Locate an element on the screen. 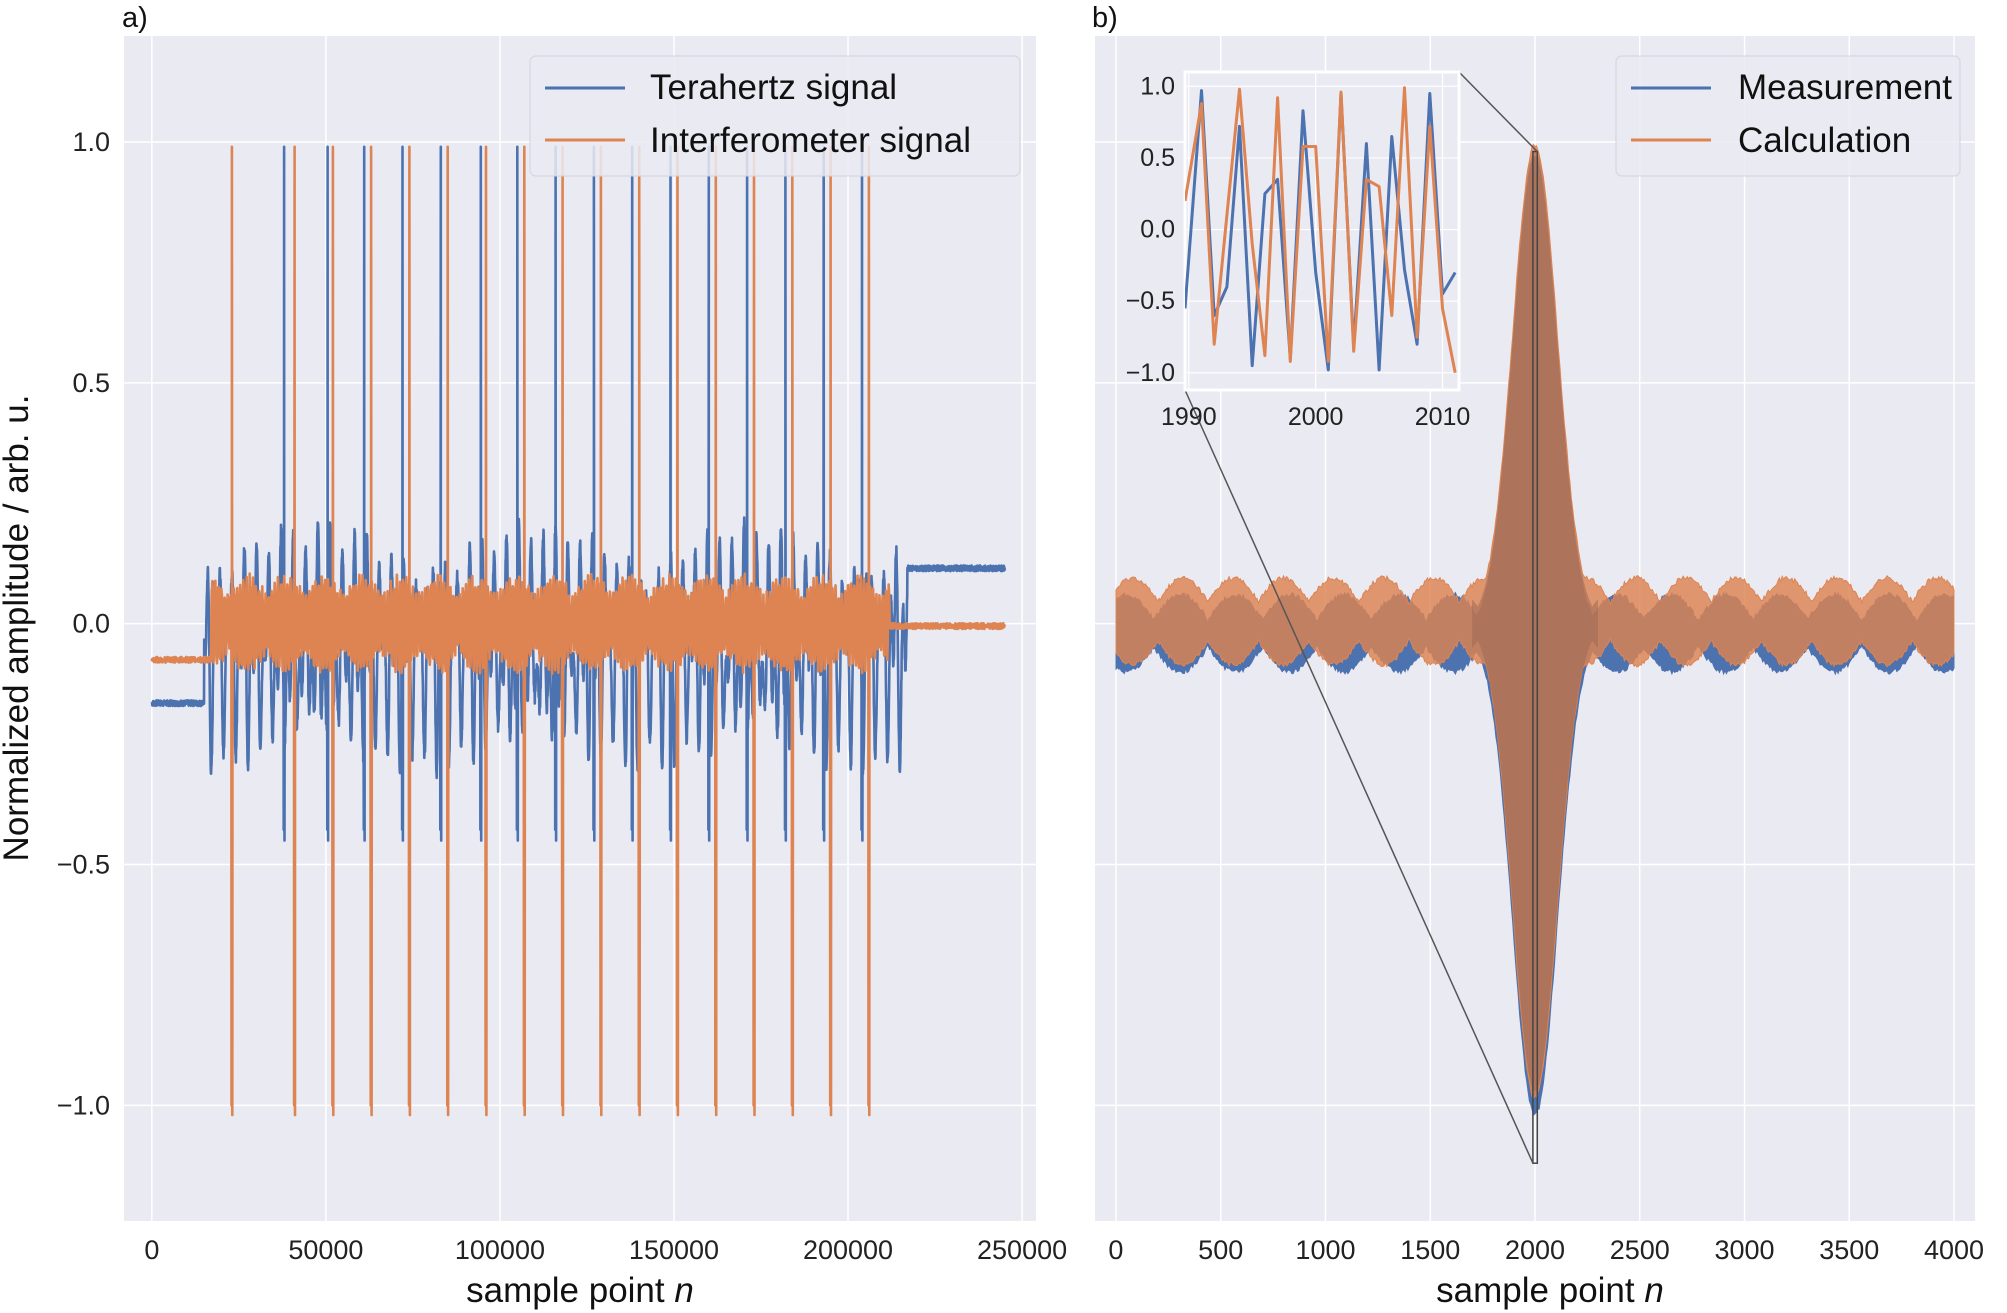 The image size is (2007, 1313). inset-ytick-label: −0.5 is located at coordinates (1150, 301).